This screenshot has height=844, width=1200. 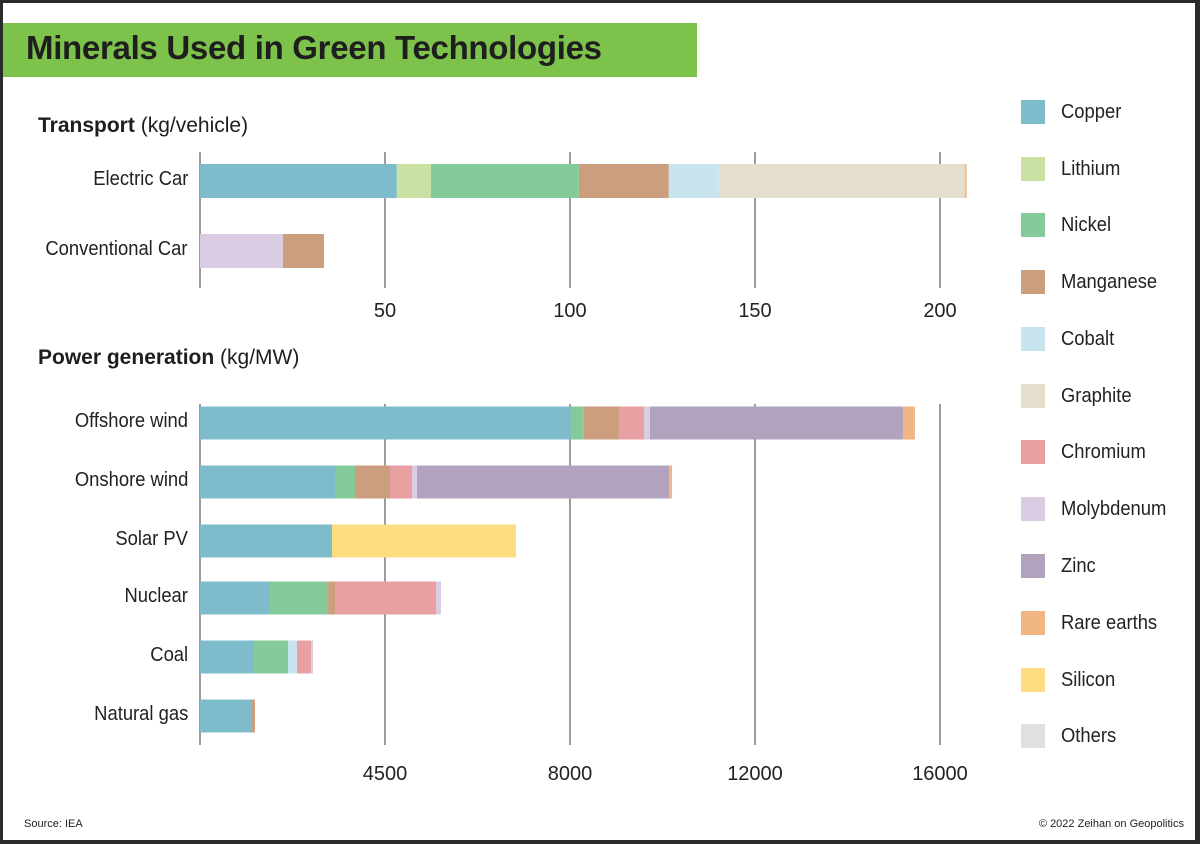 I want to click on legend-label: Manganese, so click(x=1109, y=282).